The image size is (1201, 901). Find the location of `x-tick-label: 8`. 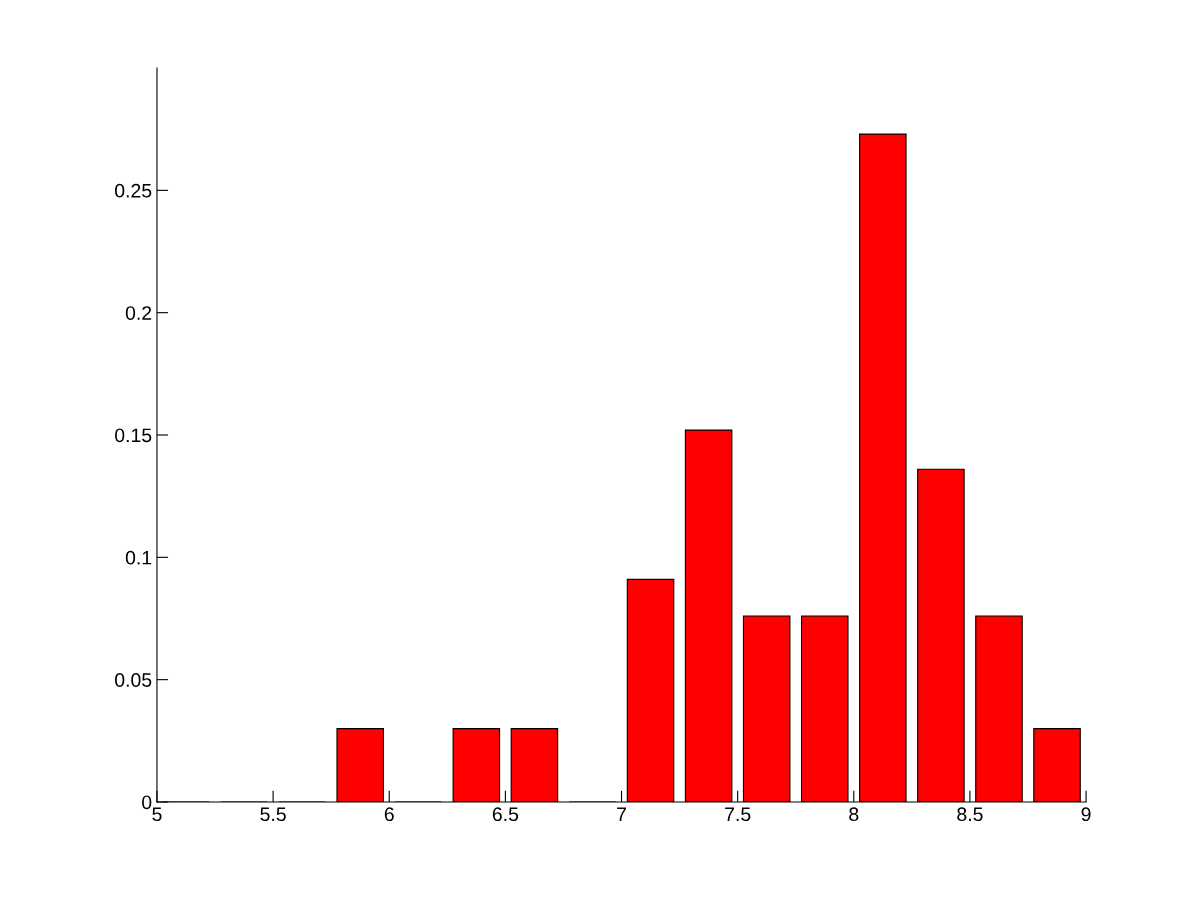

x-tick-label: 8 is located at coordinates (854, 814).